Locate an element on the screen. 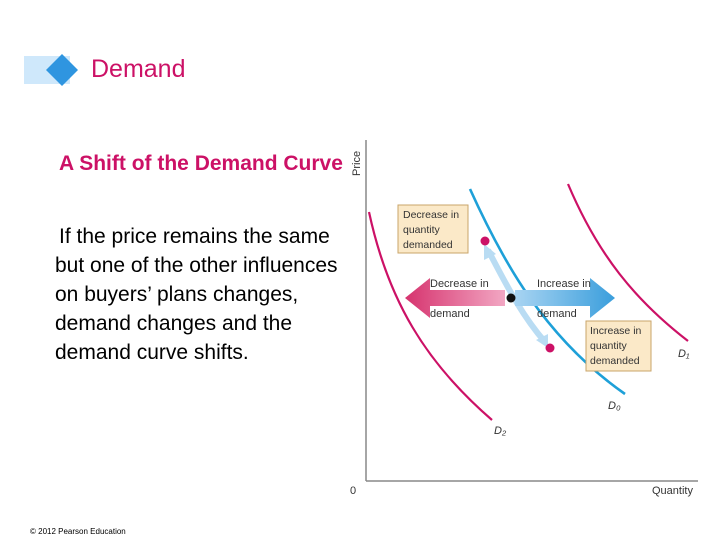 The width and height of the screenshot is (720, 540). point-on-d0-center is located at coordinates (511, 298).